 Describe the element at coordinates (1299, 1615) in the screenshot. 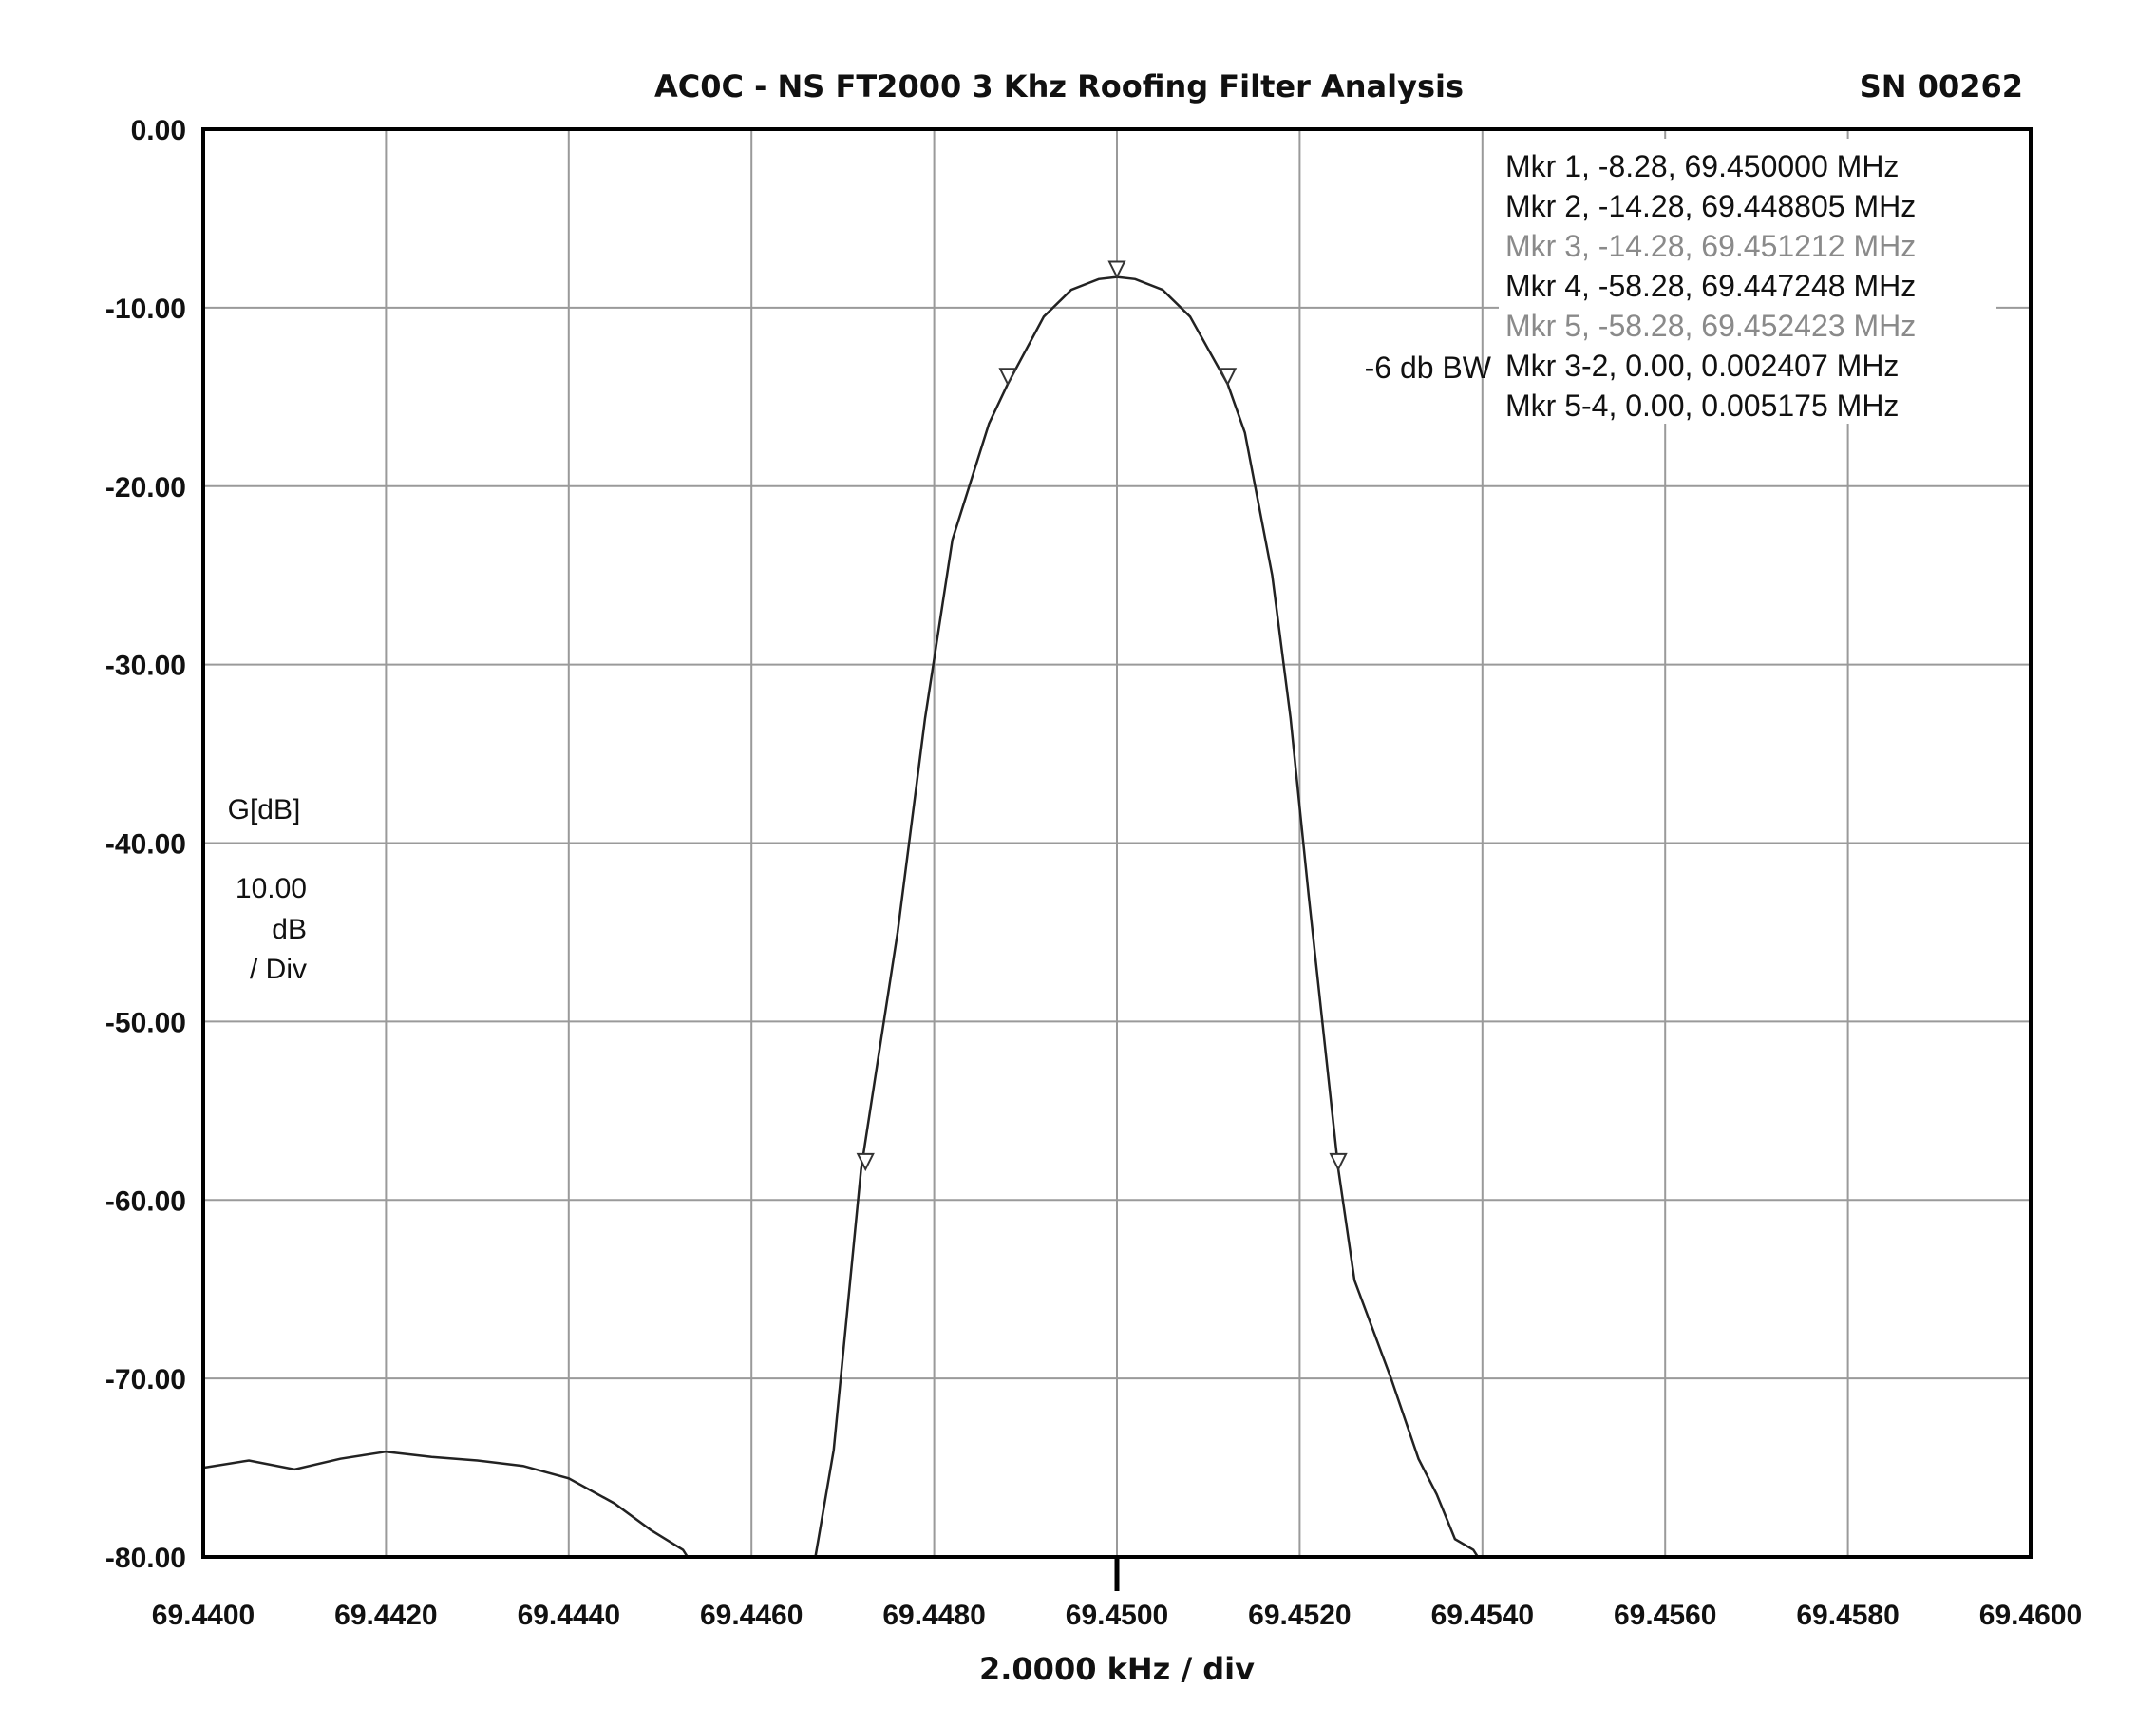

I see `x-tick-label: 69.4520` at that location.